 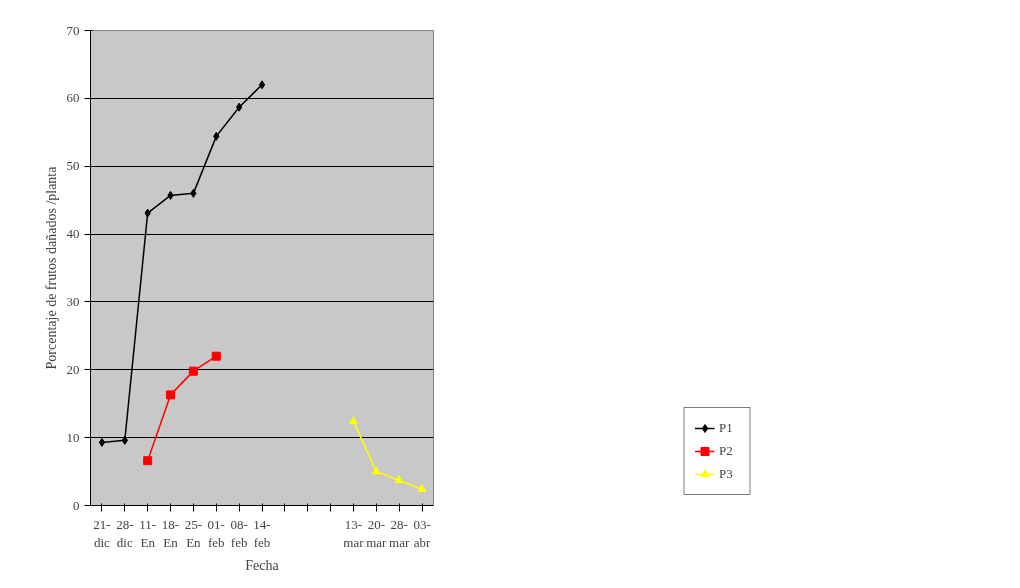 I want to click on y-tick-label: 30, so click(x=73, y=301).